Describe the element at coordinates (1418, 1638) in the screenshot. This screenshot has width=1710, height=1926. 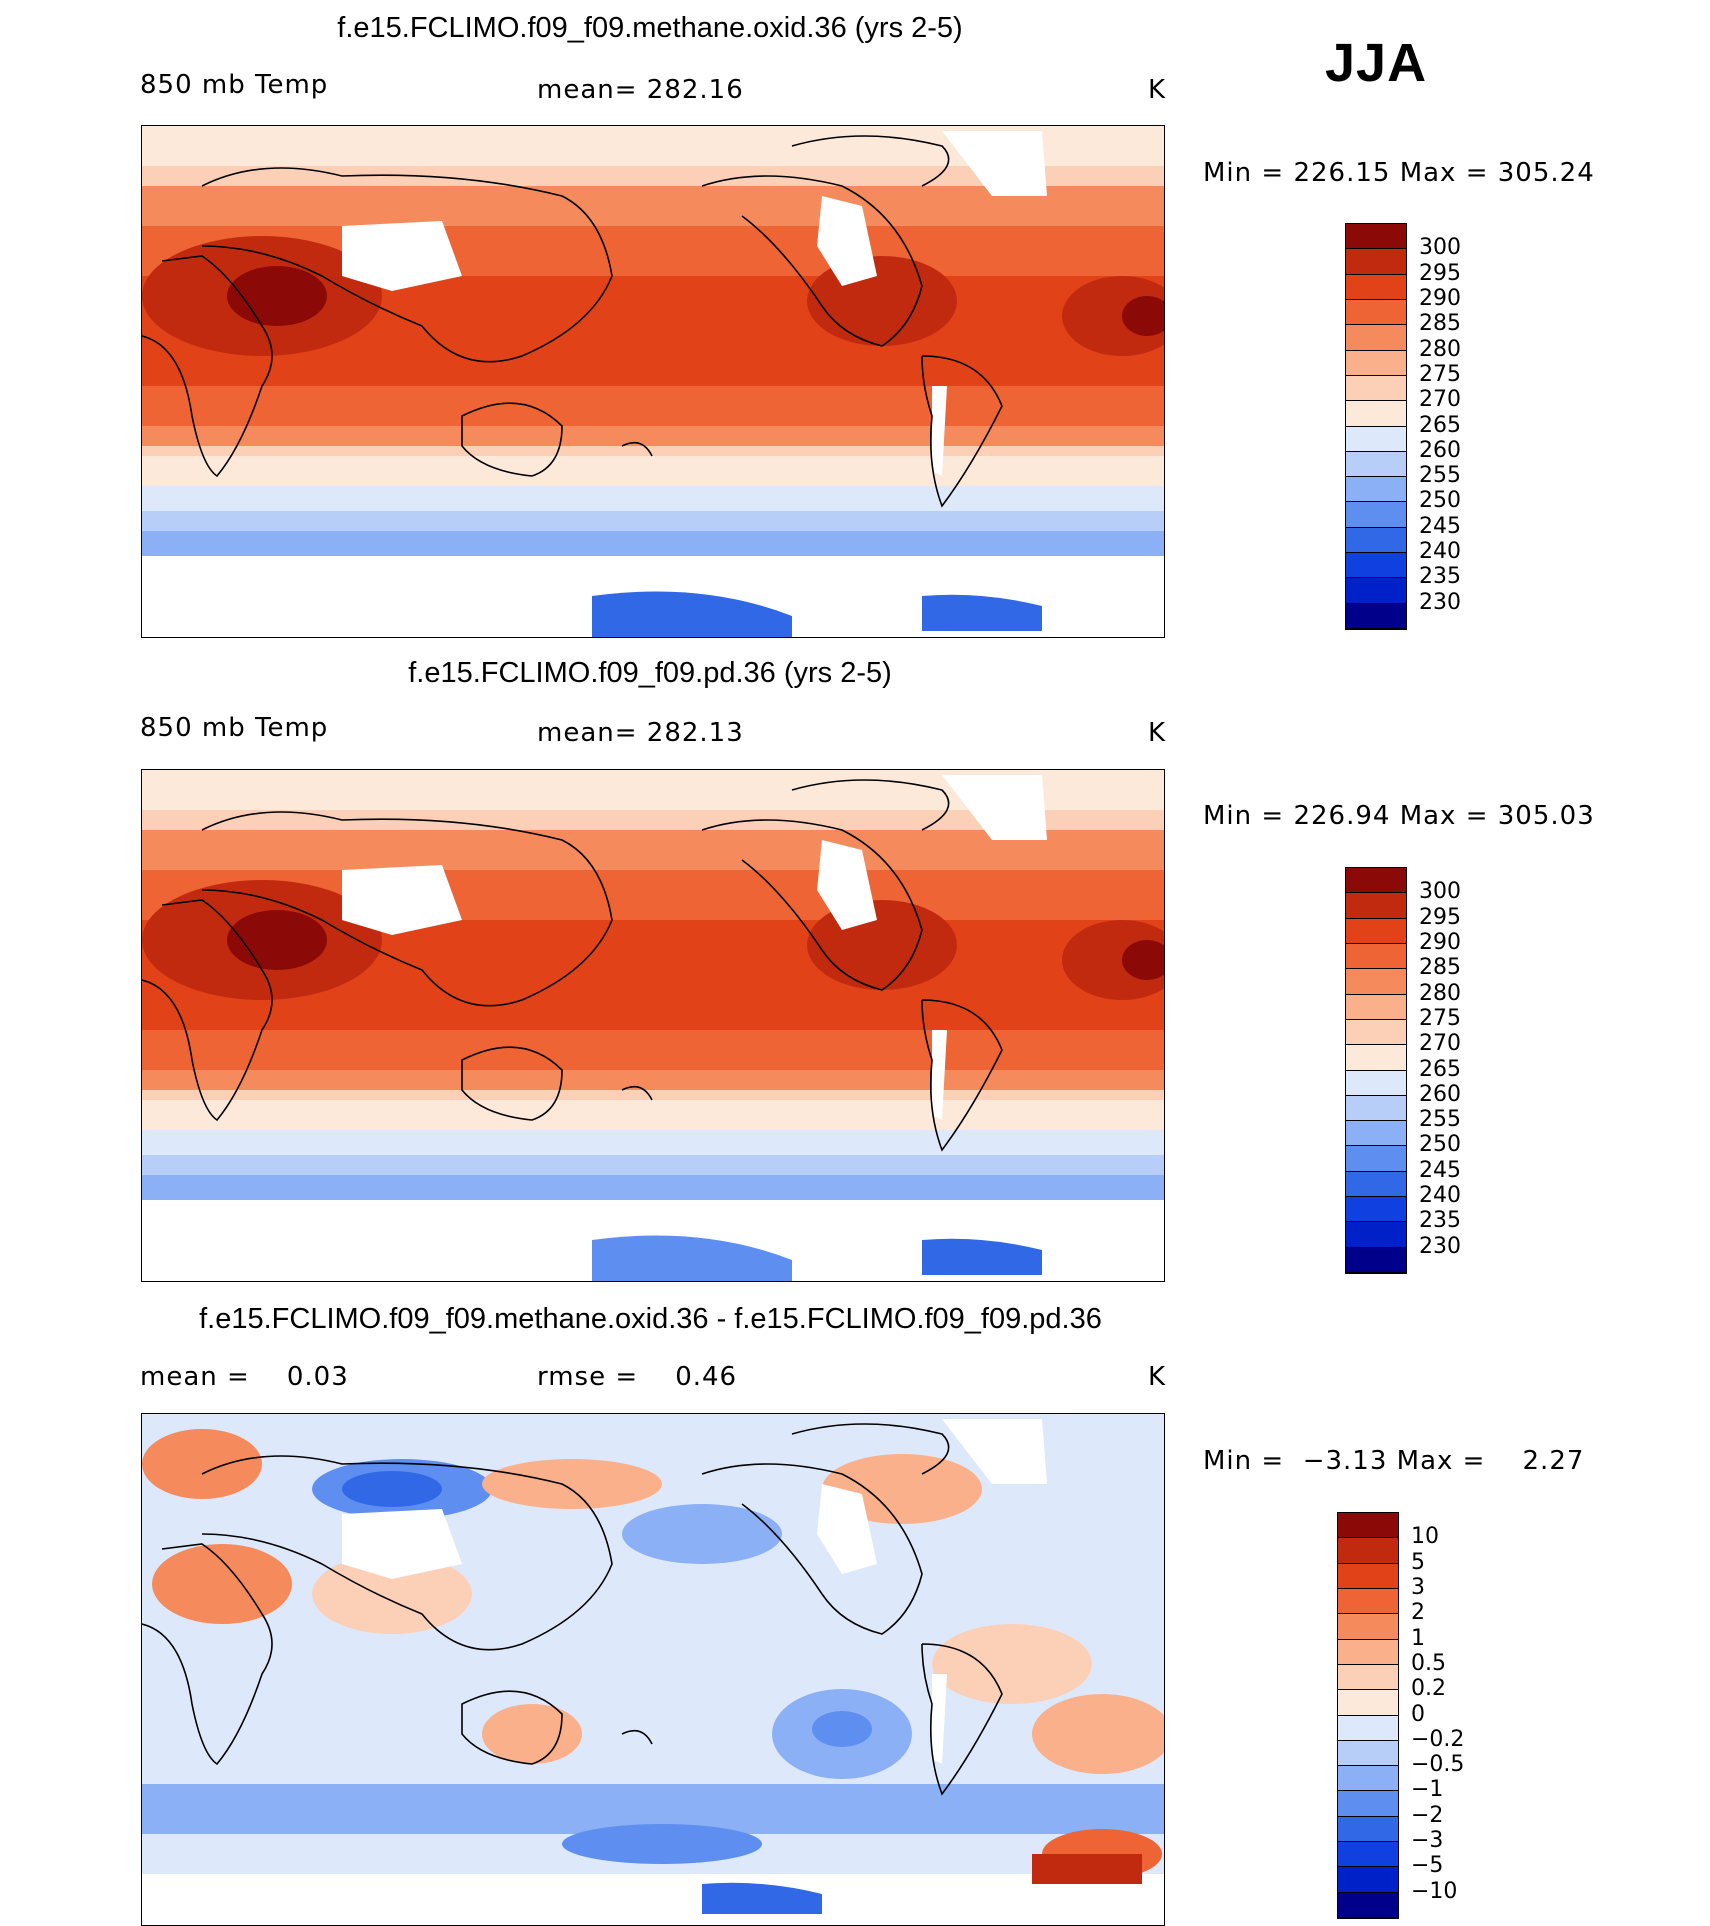
I see `colorbar-tick-label: 1` at that location.